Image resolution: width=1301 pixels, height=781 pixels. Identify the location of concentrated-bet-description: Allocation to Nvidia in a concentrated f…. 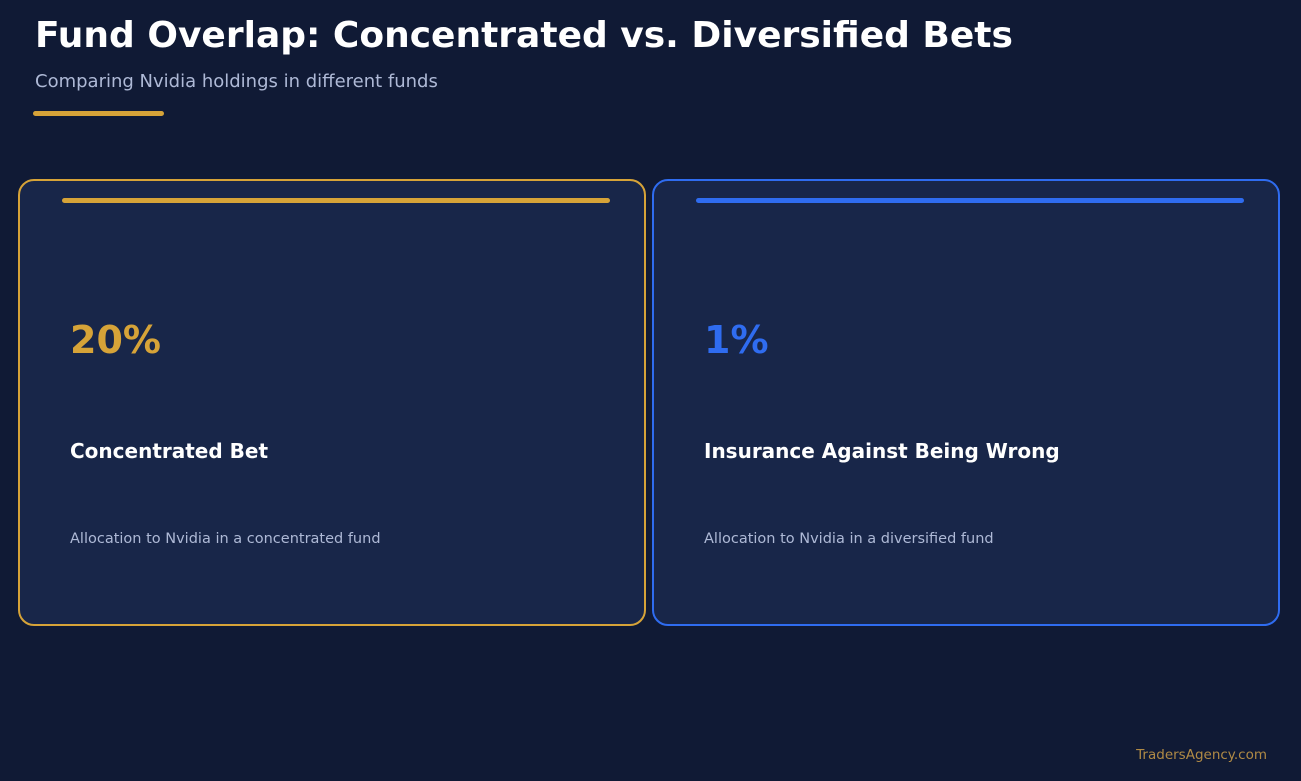
(225, 539).